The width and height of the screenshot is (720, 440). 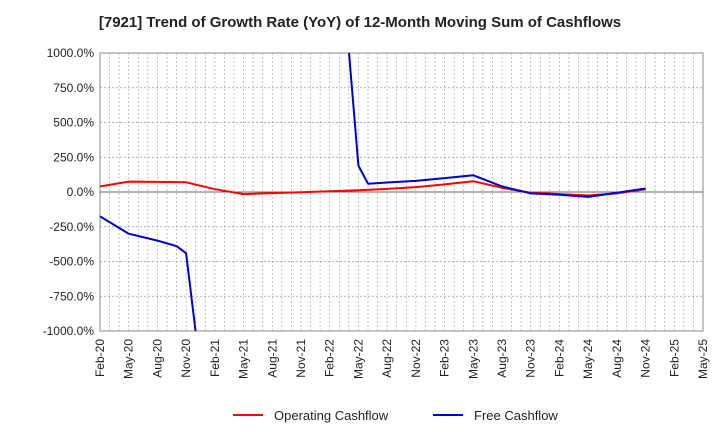 I want to click on x-tick-label: Aug-20, so click(x=157, y=358).